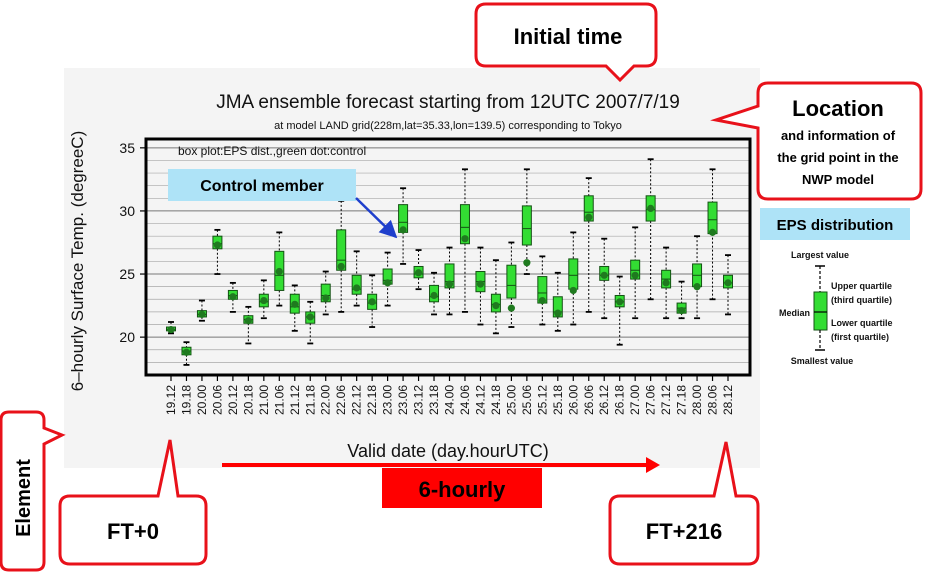 The height and width of the screenshot is (572, 925). What do you see at coordinates (573, 400) in the screenshot?
I see `x-tick-label: 26.00` at bounding box center [573, 400].